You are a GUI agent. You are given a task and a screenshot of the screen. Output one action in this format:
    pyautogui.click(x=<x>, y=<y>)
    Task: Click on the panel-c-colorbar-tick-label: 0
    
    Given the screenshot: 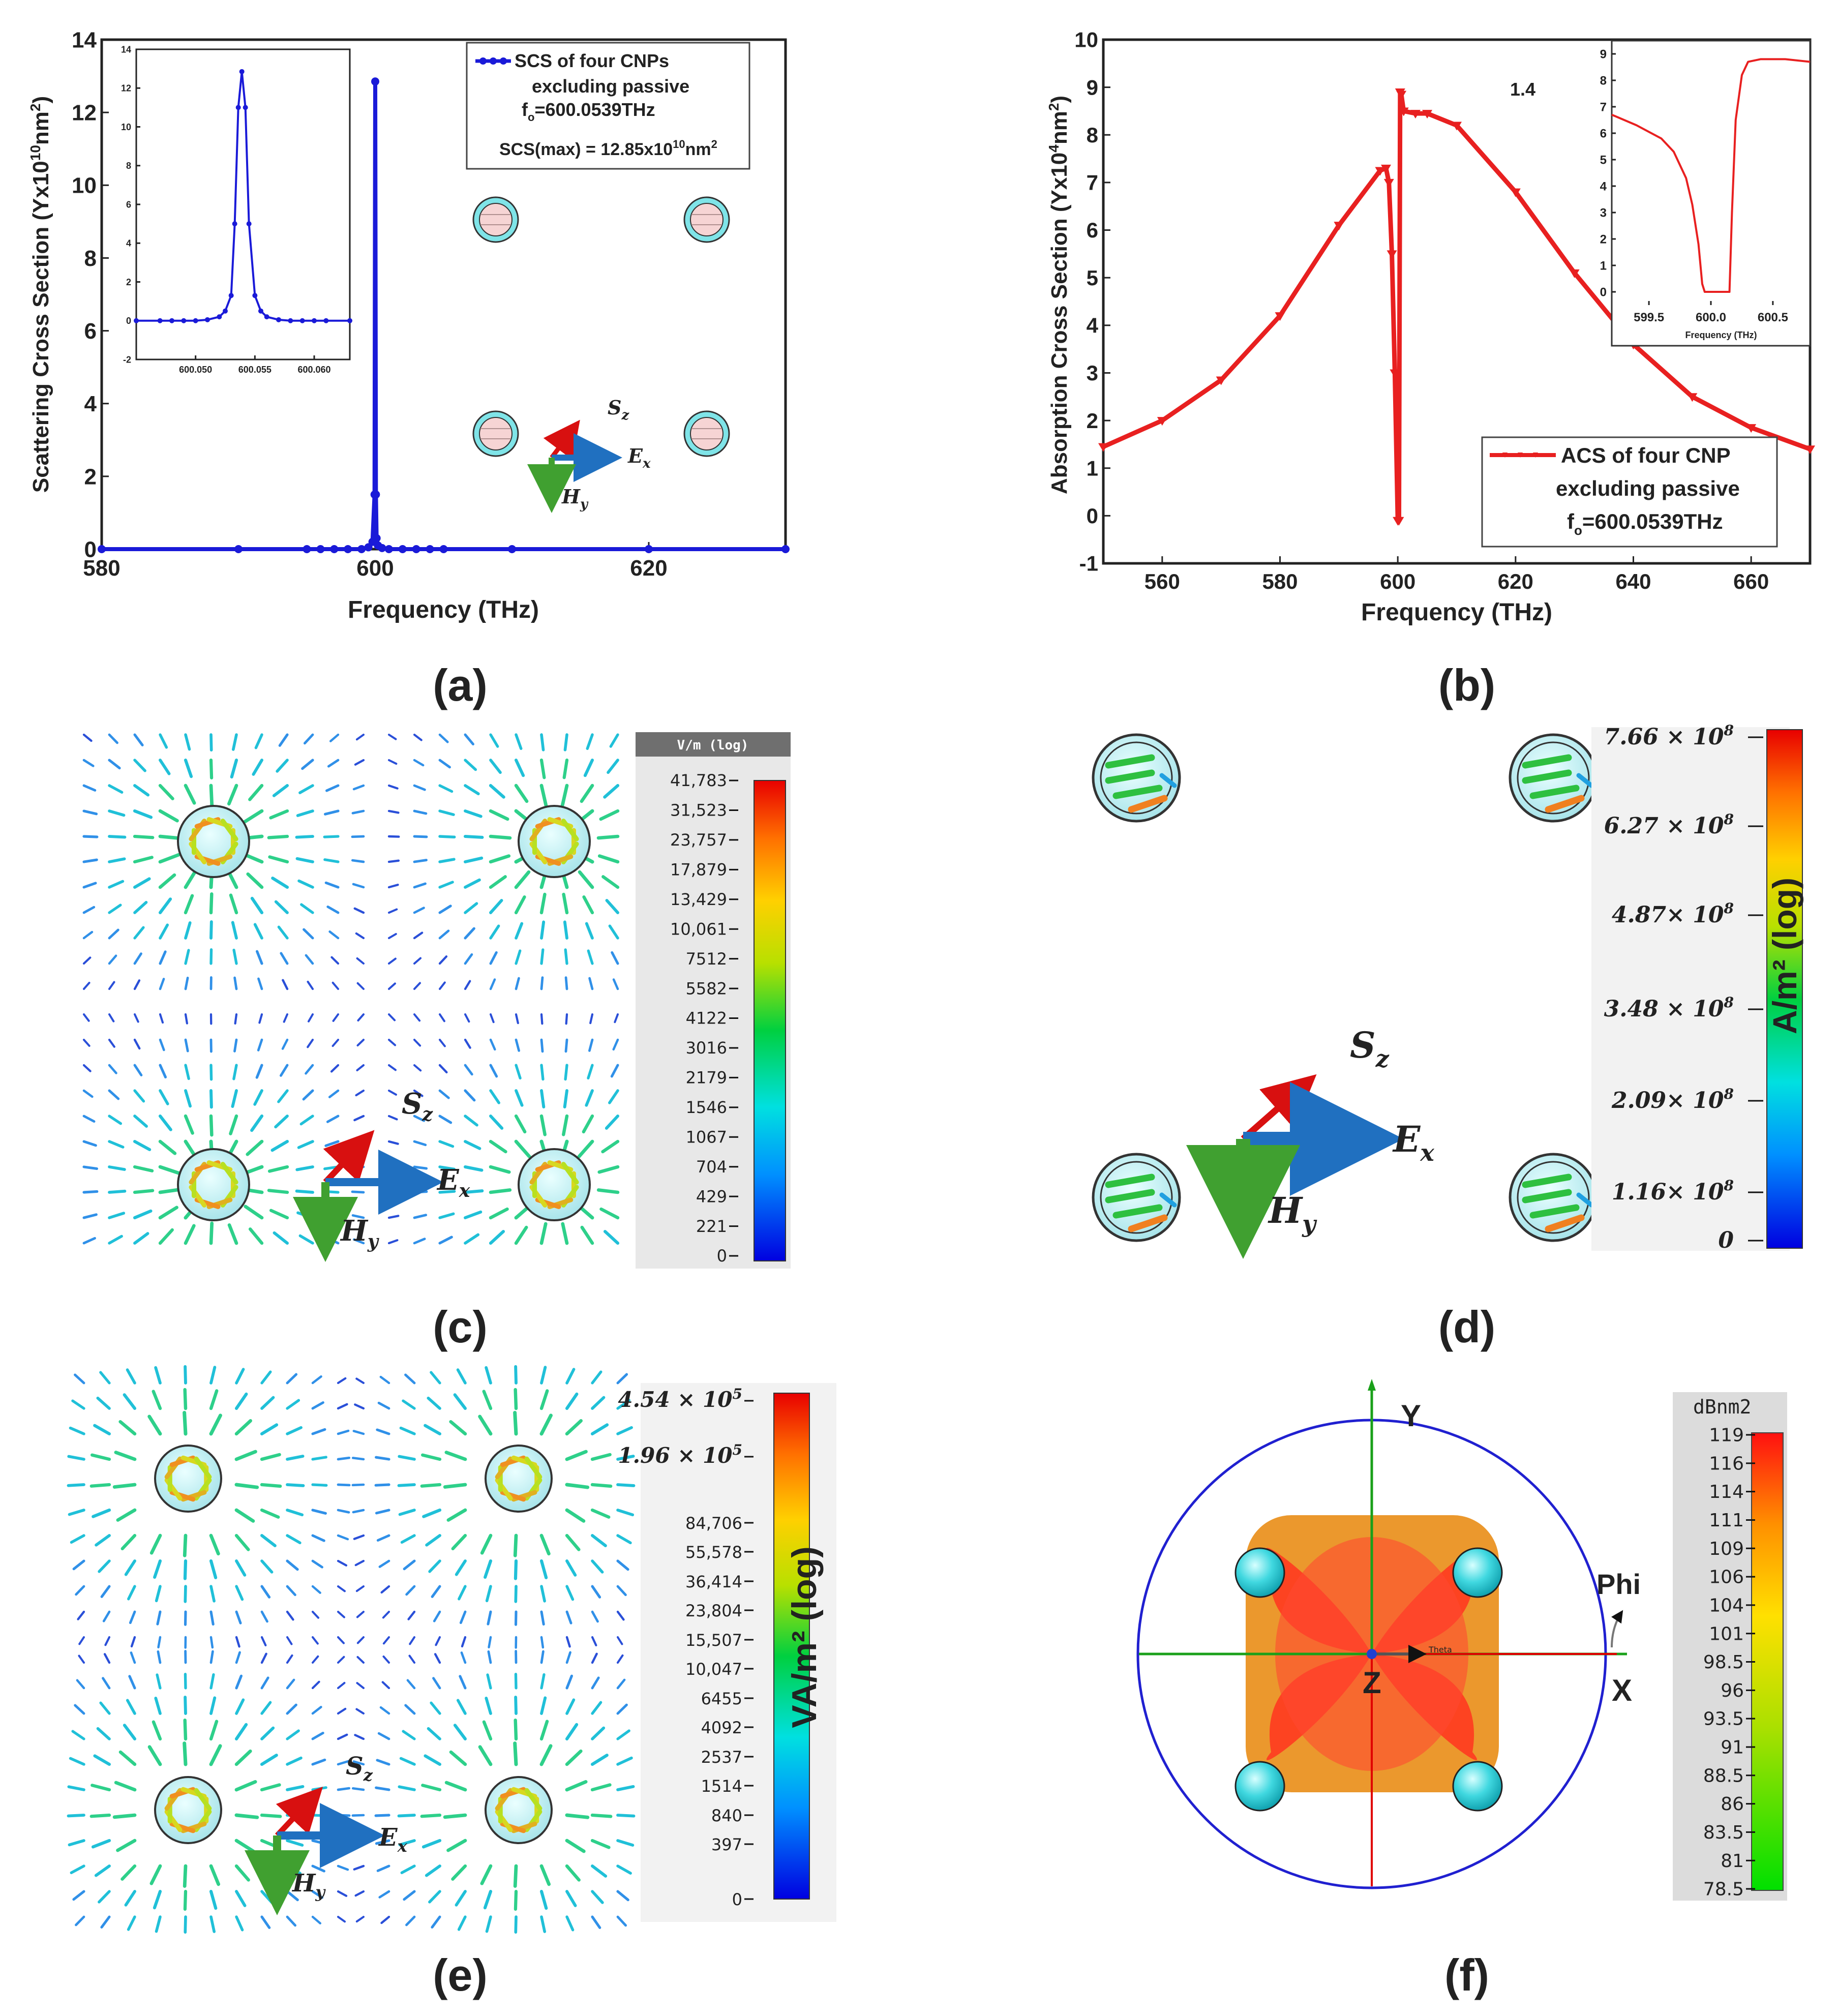 What is the action you would take?
    pyautogui.click(x=722, y=1256)
    